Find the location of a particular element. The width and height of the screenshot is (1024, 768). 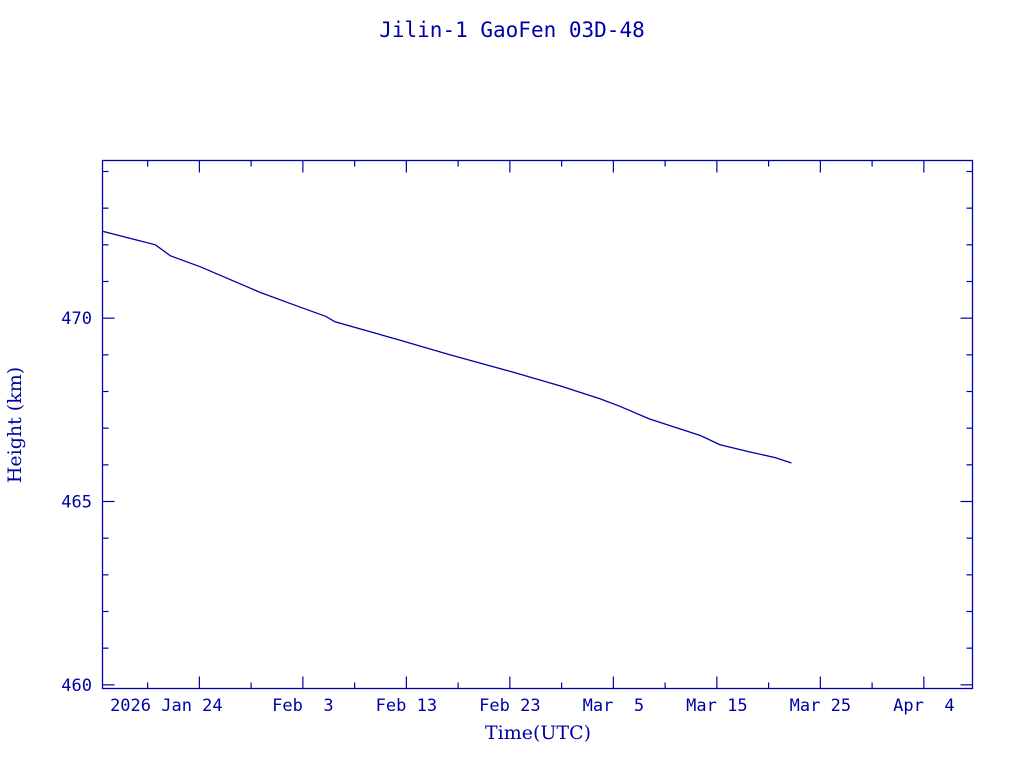

x-tick-label: Feb 13 is located at coordinates (406, 706).